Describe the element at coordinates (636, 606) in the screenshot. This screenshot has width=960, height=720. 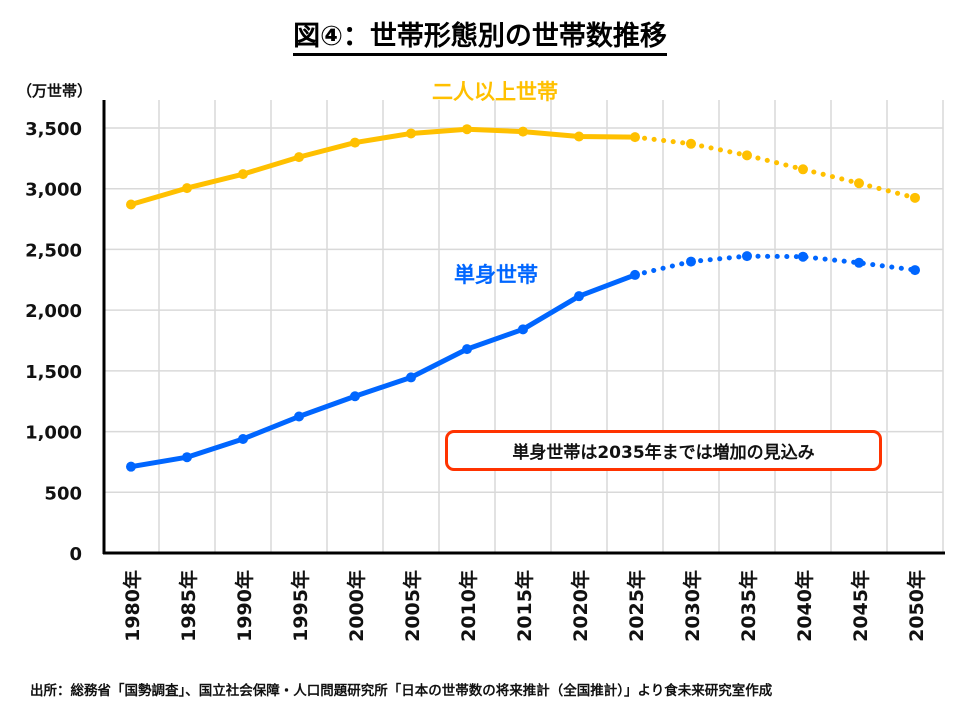
I see `x-tick-label: 2025年` at that location.